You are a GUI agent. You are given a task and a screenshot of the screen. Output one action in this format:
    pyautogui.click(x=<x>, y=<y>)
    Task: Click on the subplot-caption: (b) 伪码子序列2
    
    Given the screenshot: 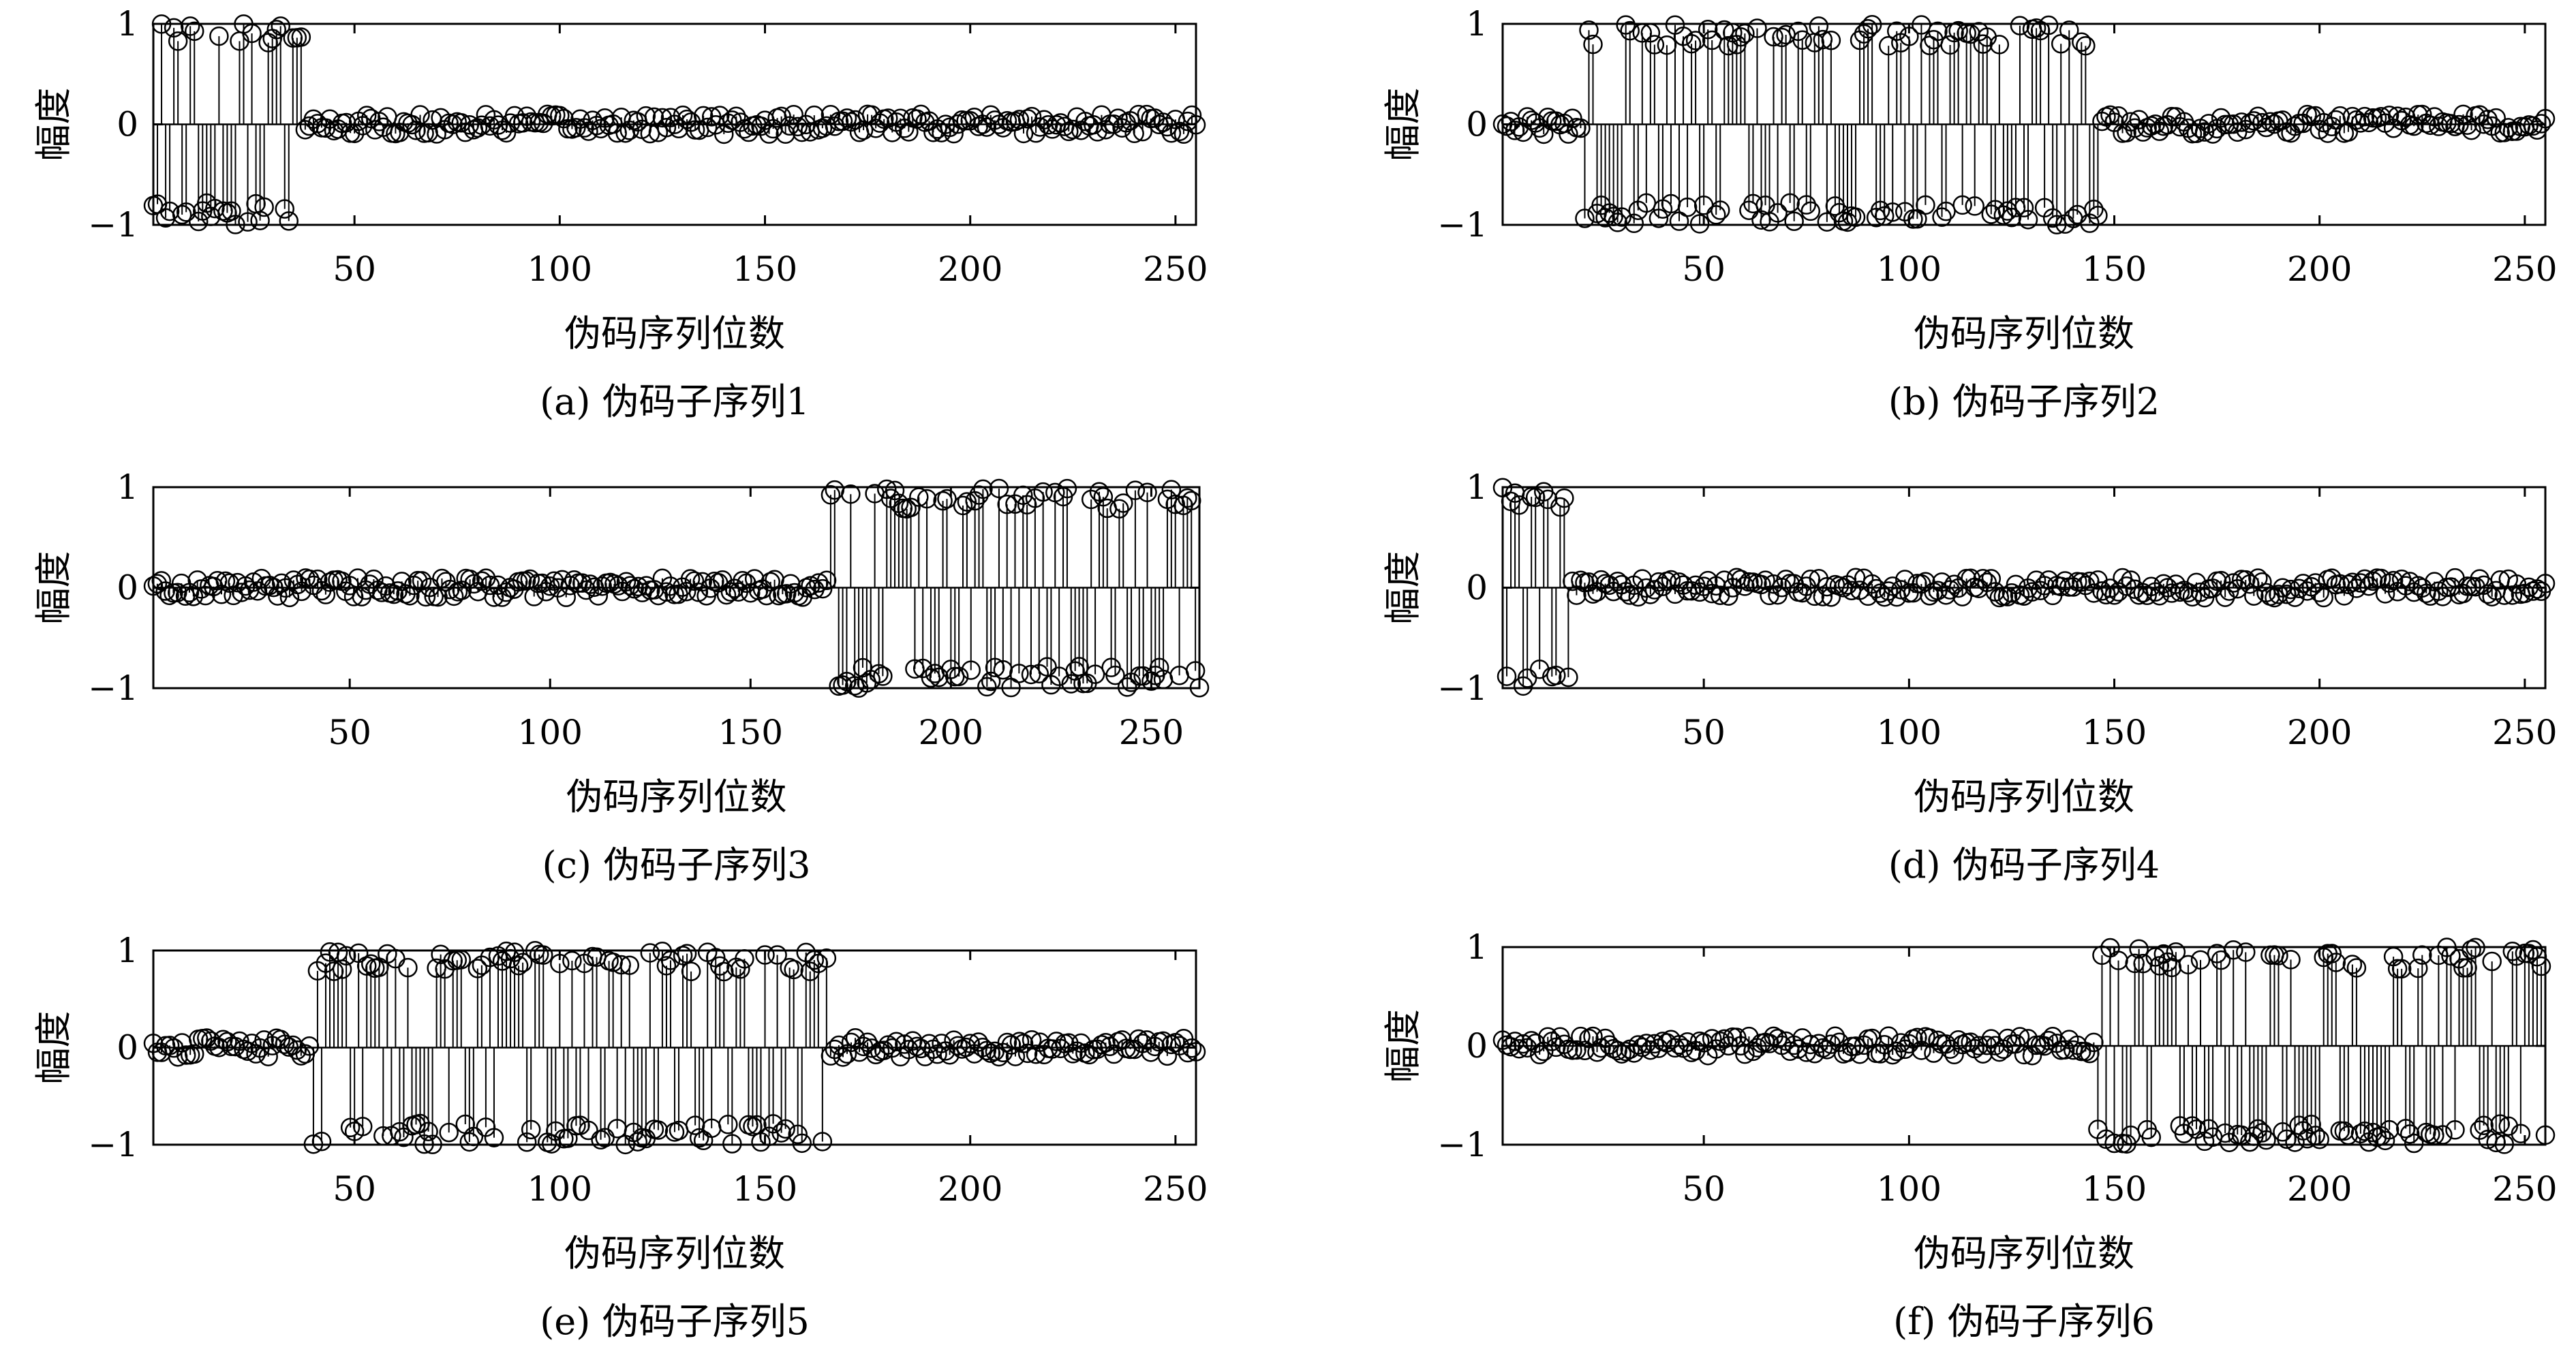 What is the action you would take?
    pyautogui.click(x=2024, y=401)
    